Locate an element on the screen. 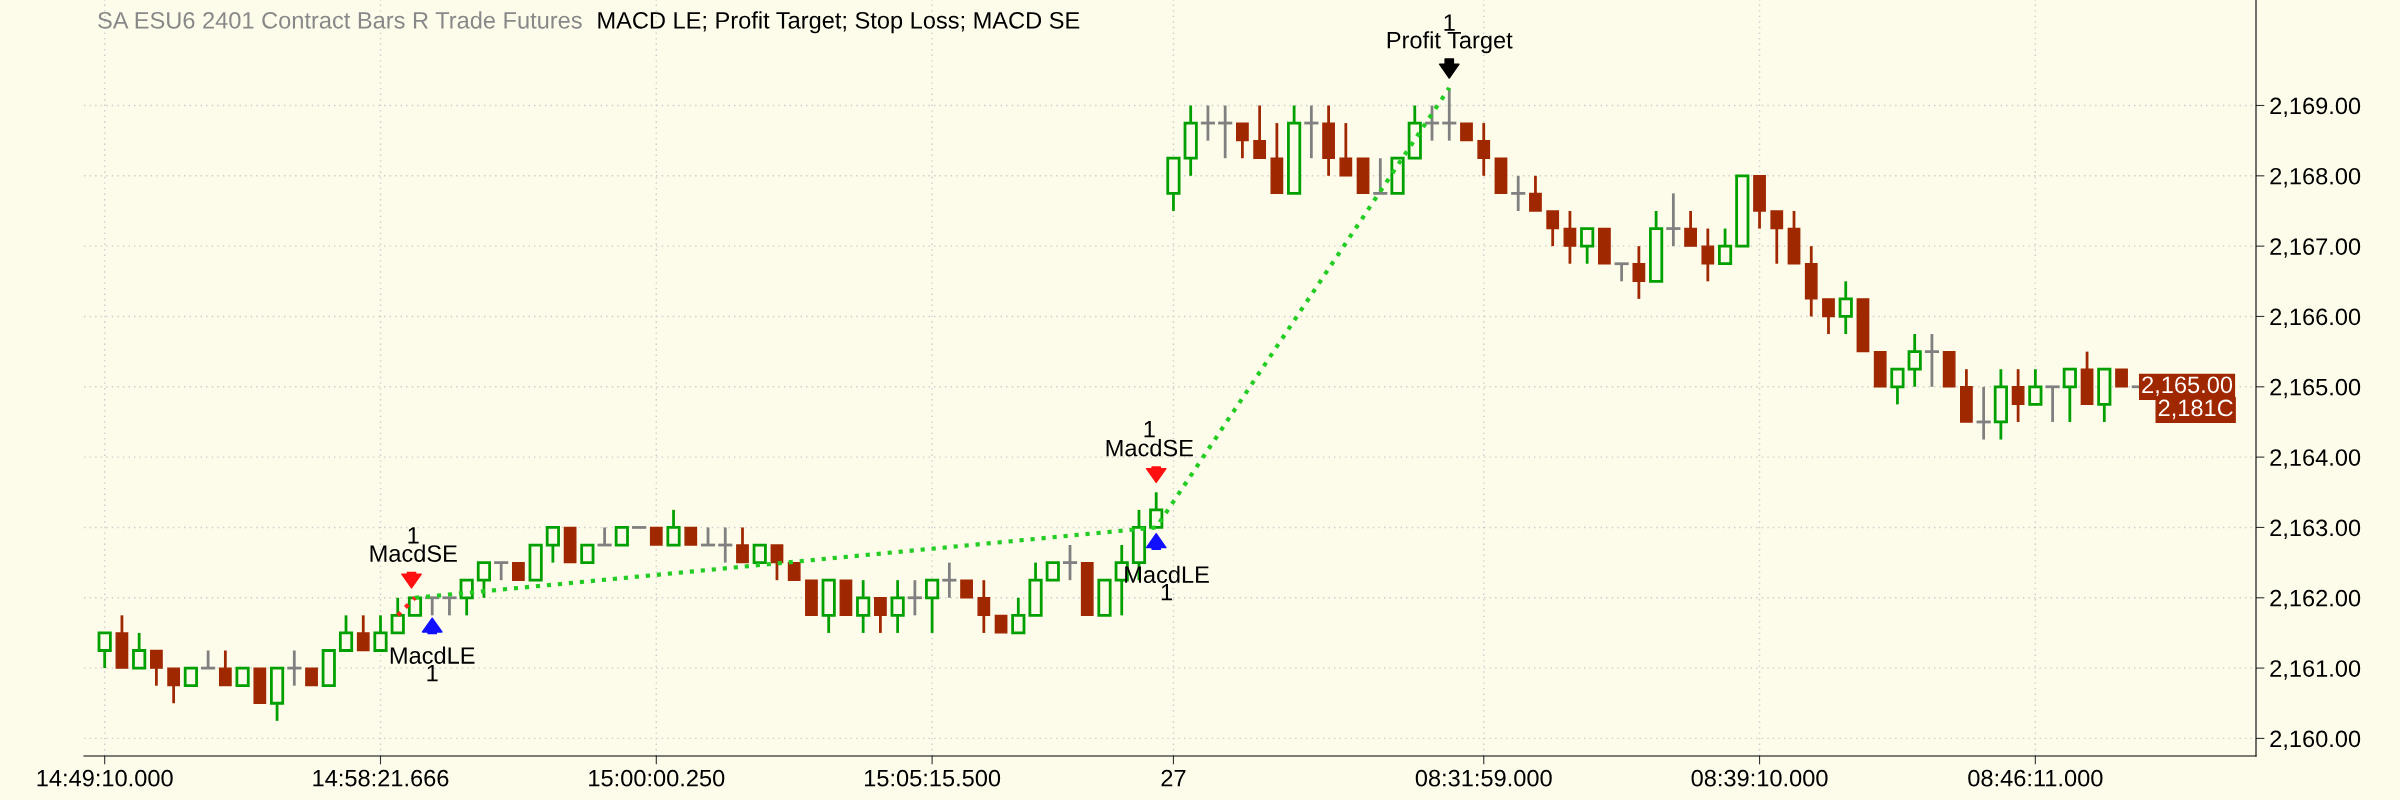 The image size is (2400, 800). y-tick-label: 2,165.00 is located at coordinates (2315, 388).